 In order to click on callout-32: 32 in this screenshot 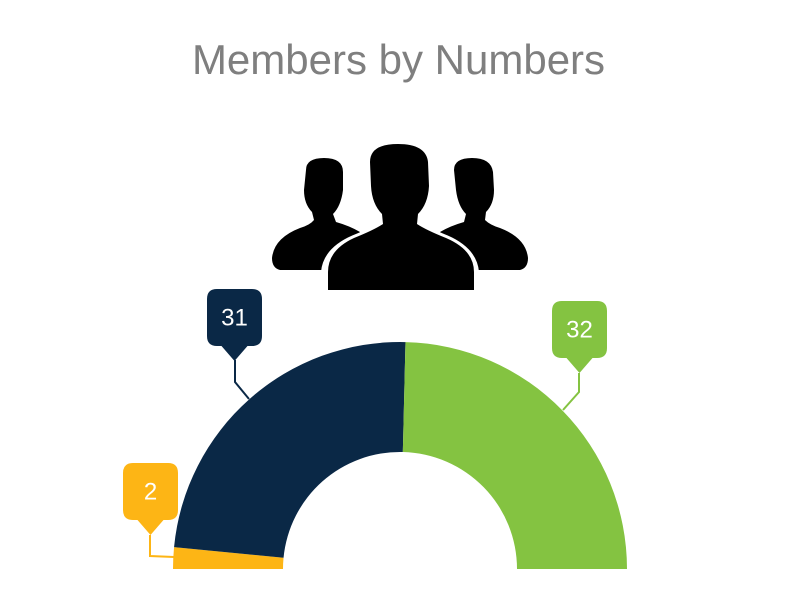, I will do `click(579, 356)`.